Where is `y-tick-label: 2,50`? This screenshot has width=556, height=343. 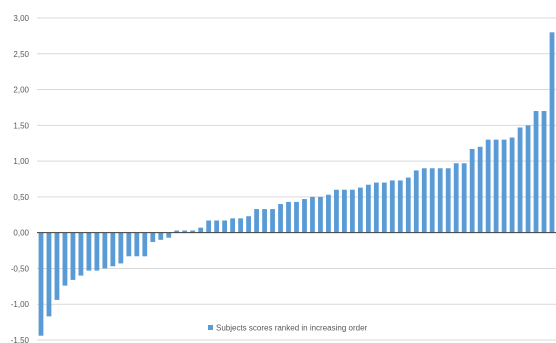
y-tick-label: 2,50 is located at coordinates (21, 54).